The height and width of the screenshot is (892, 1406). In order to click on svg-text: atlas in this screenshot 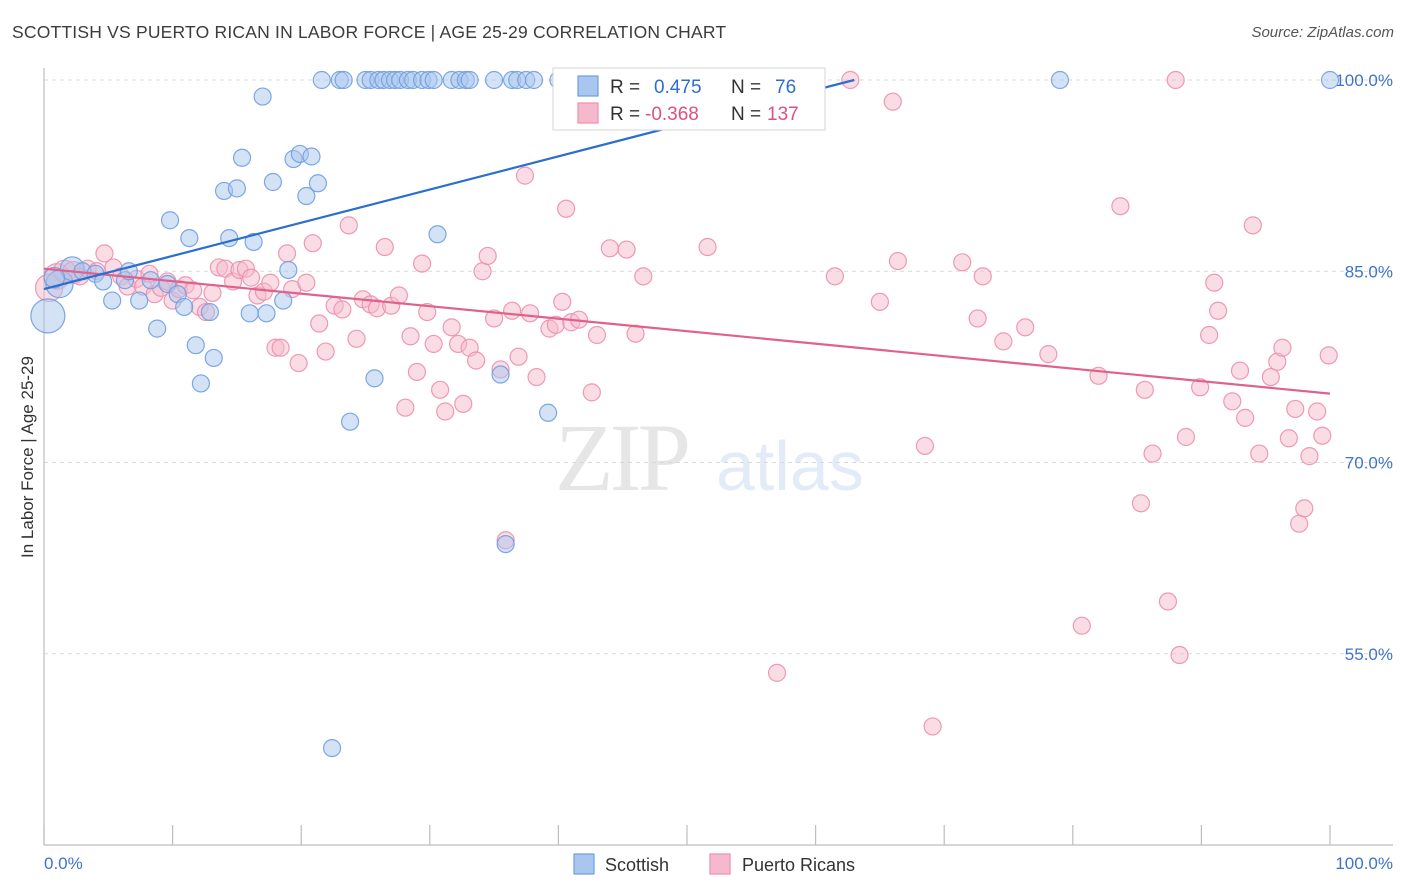, I will do `click(790, 466)`.